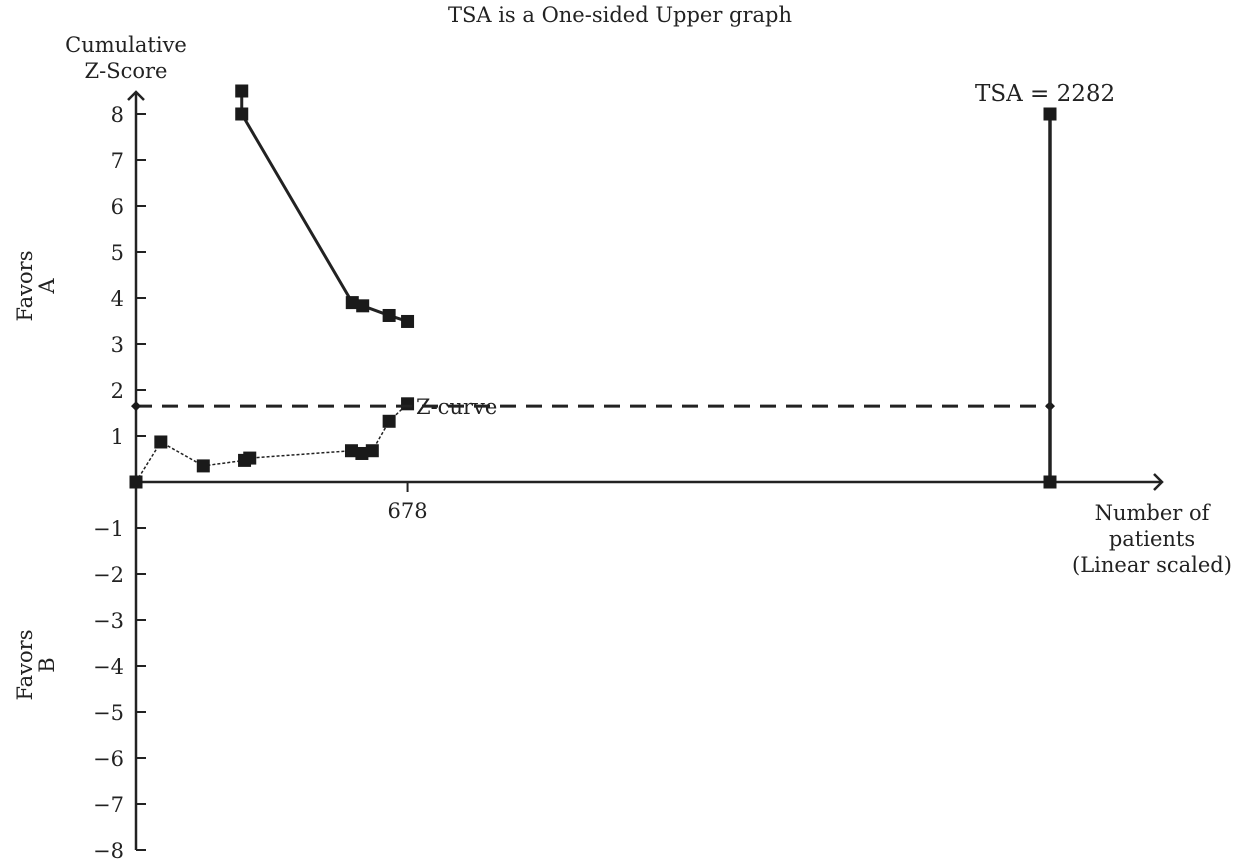  What do you see at coordinates (620, 15) in the screenshot?
I see `chart-title: TSA is a One-sided Upper graph` at bounding box center [620, 15].